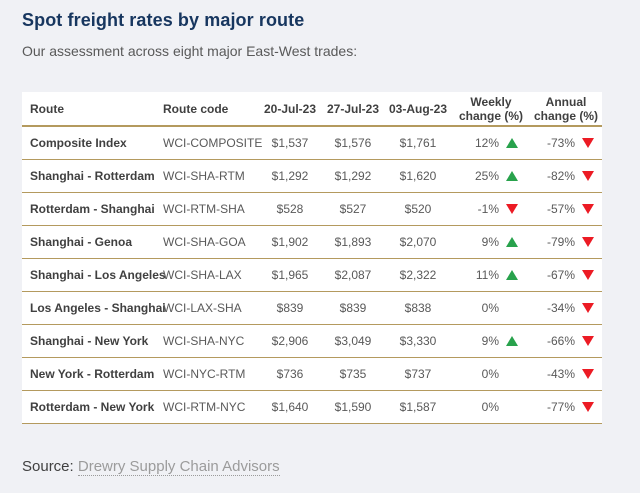  What do you see at coordinates (486, 143) in the screenshot?
I see `weekly-change-value: 12%` at bounding box center [486, 143].